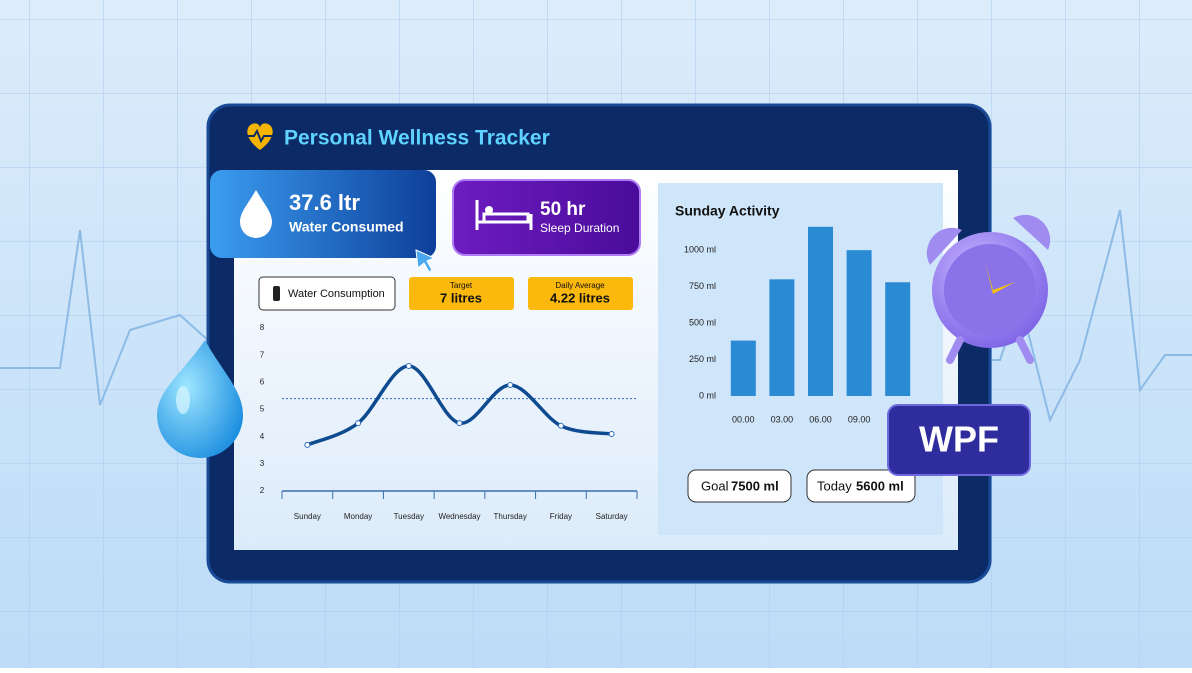 This screenshot has height=673, width=1192. Describe the element at coordinates (461, 285) in the screenshot. I see `target-label: Target` at that location.